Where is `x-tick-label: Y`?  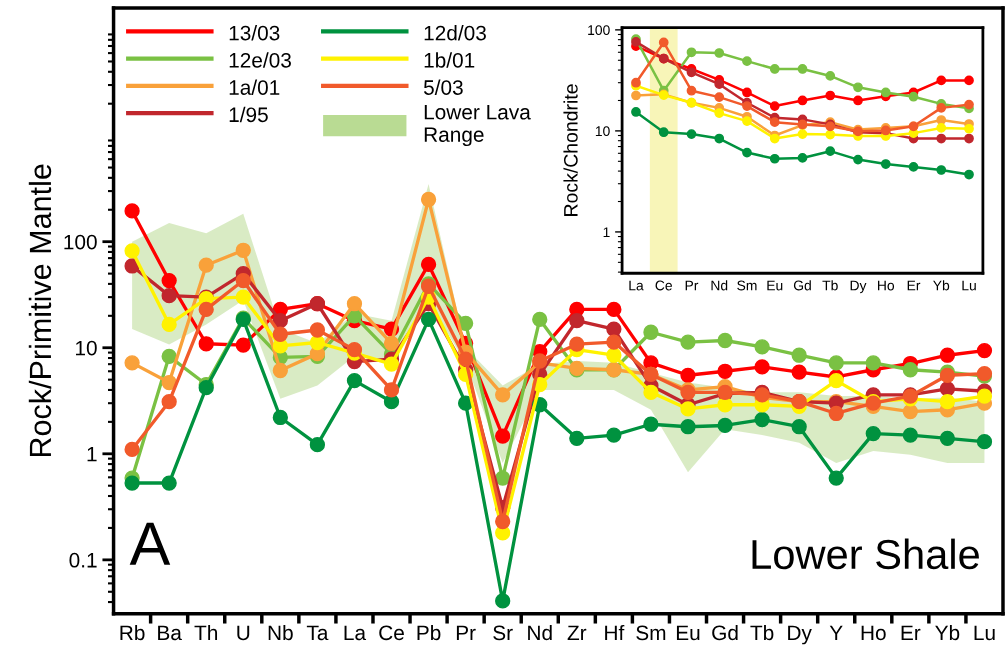
x-tick-label: Y is located at coordinates (836, 633).